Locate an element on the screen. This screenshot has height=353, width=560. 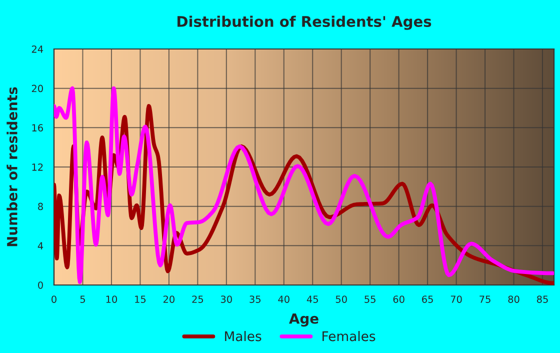
y-tick-label: 20 is located at coordinates (37, 88).